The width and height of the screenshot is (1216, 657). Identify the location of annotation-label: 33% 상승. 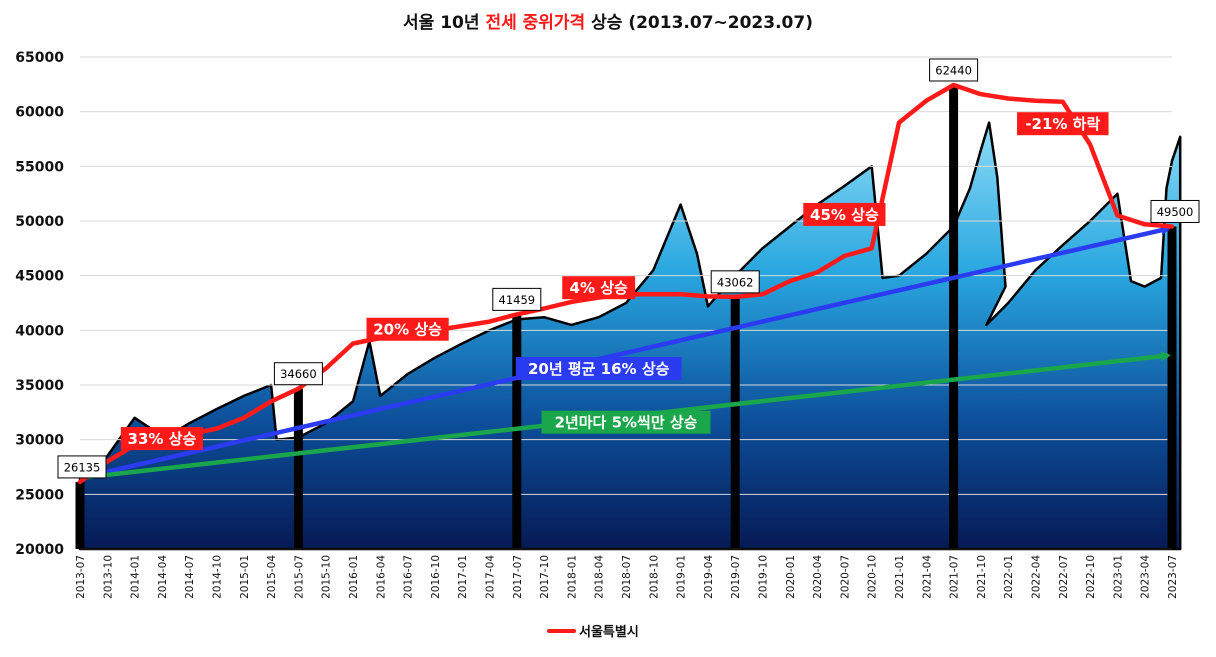
(161, 439).